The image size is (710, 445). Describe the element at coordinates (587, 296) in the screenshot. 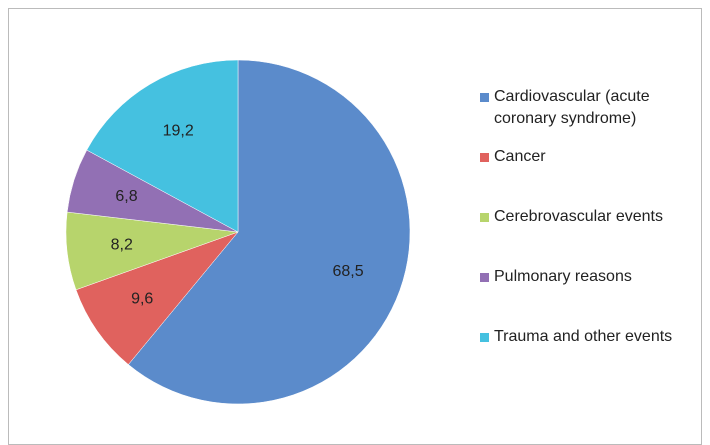

I see `legend-item: Pulmonary reasons` at that location.